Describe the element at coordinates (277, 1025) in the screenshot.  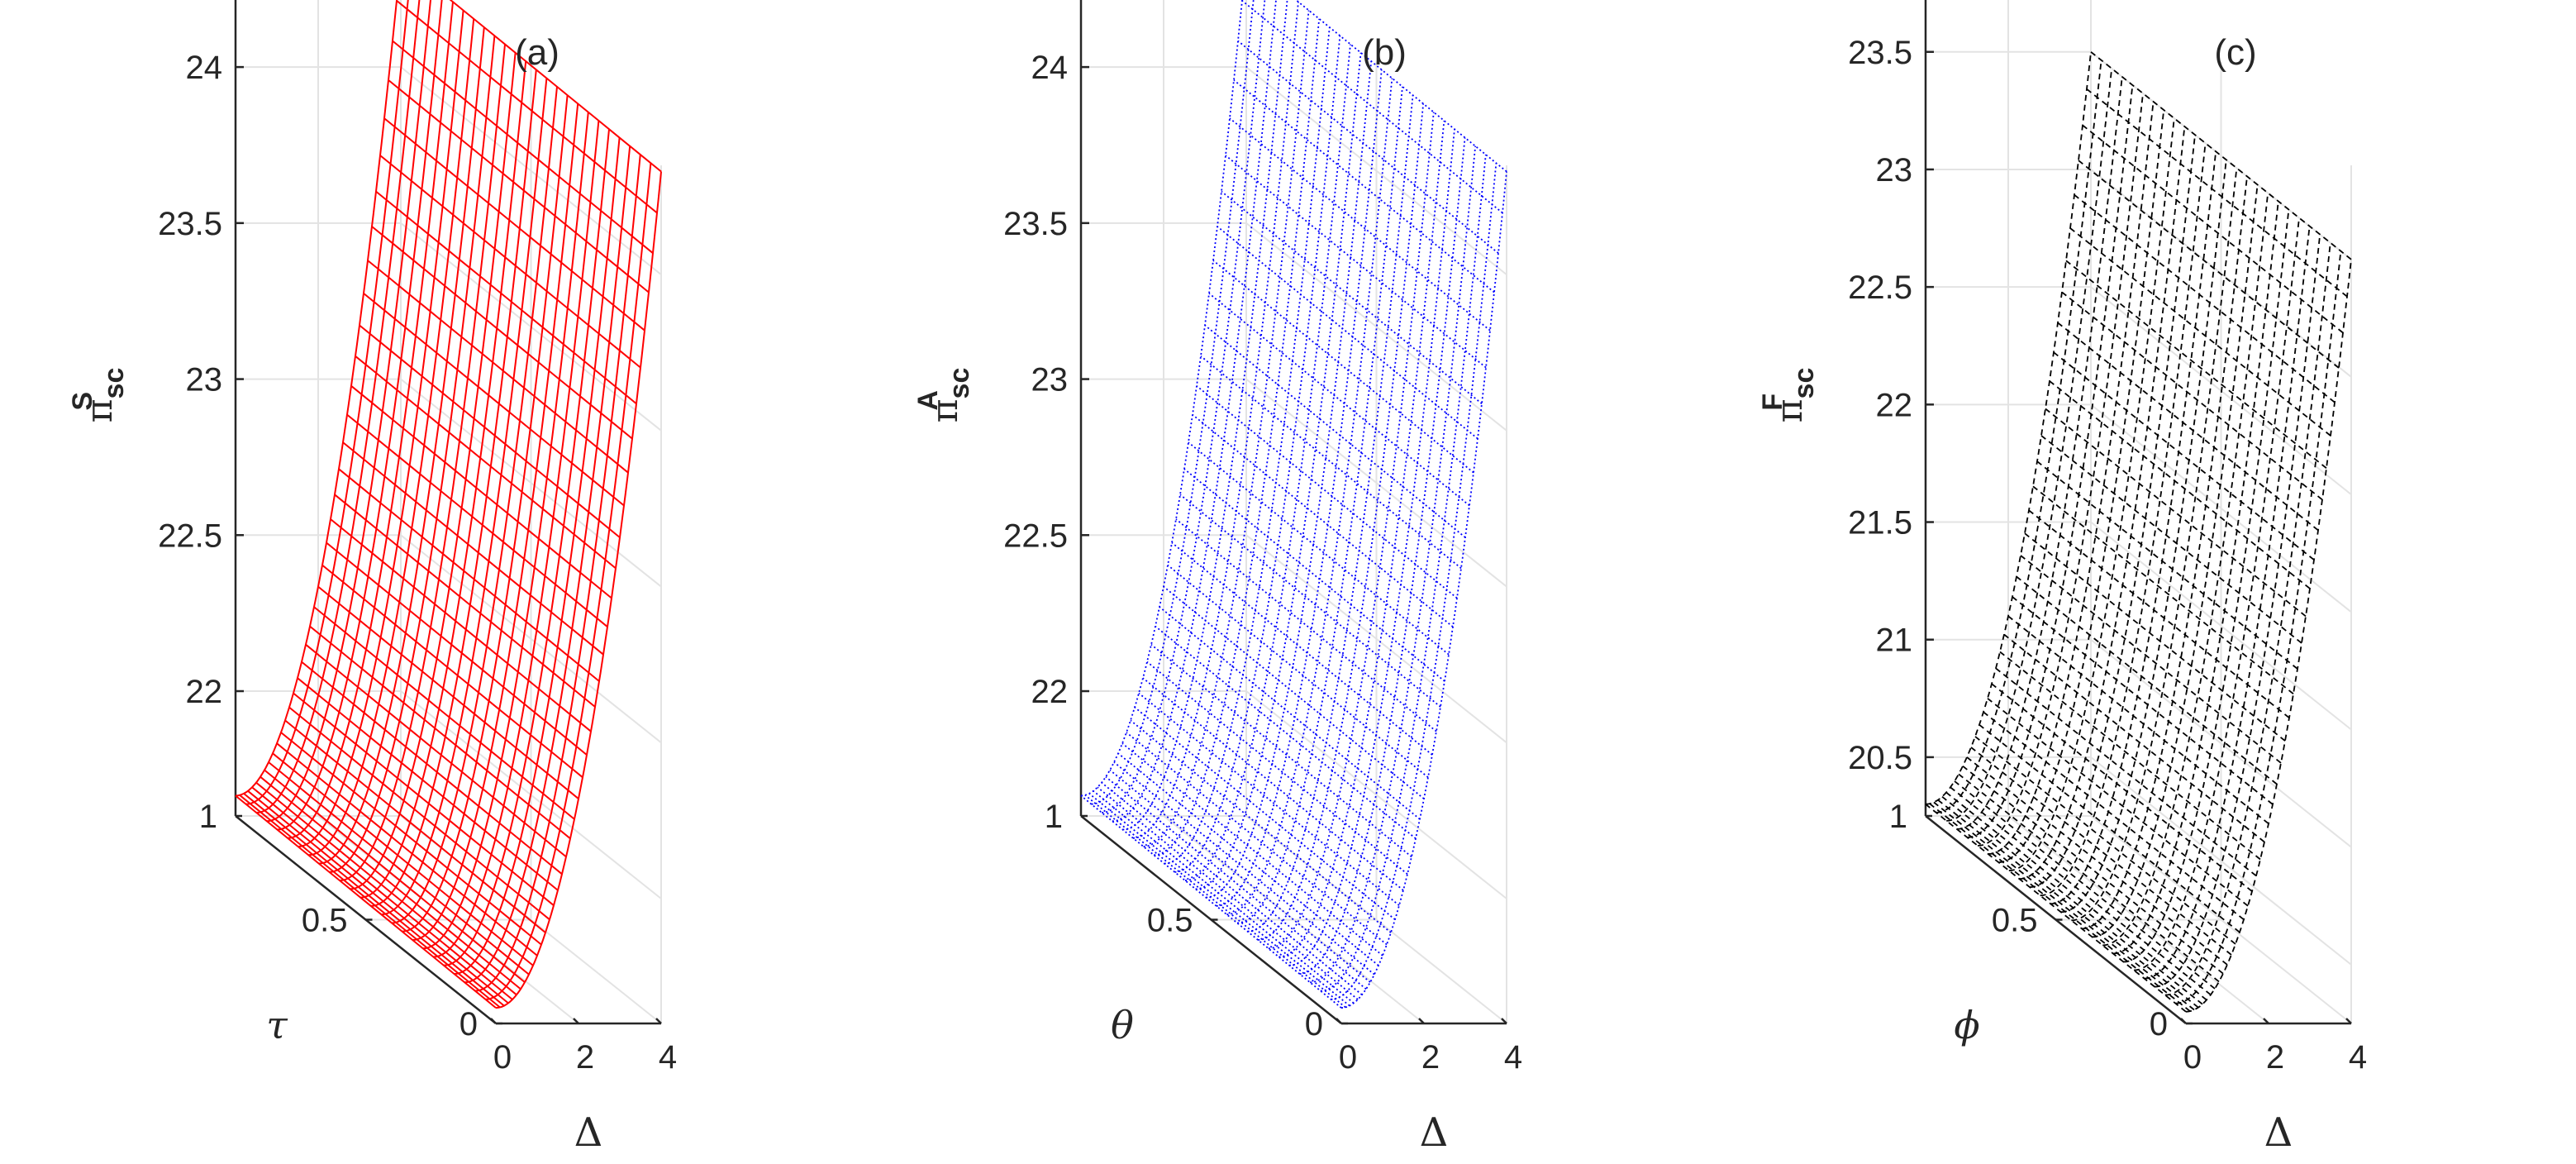
I see `y-axis-label: τ` at that location.